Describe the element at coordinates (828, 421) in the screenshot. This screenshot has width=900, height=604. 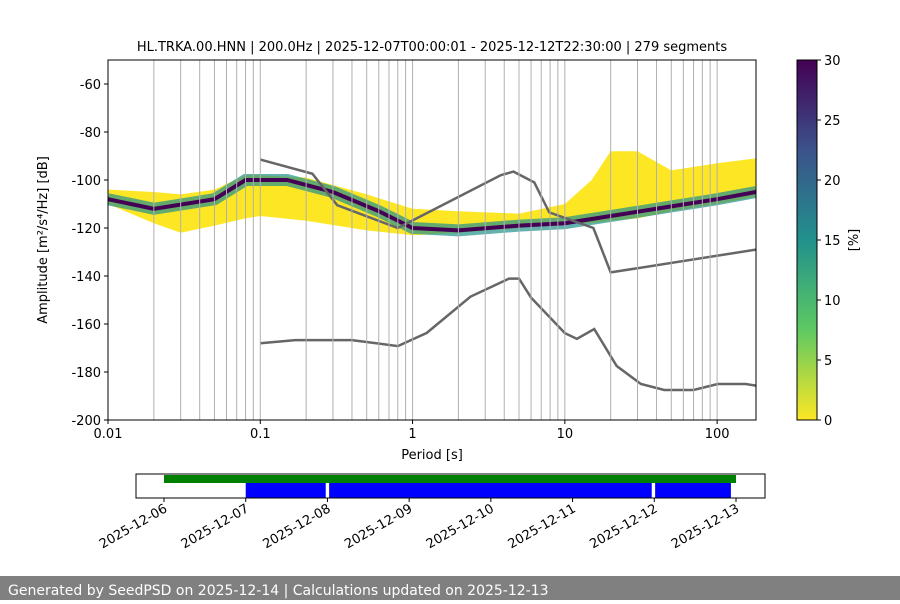
I see `colorbar-tick-label: 0` at that location.